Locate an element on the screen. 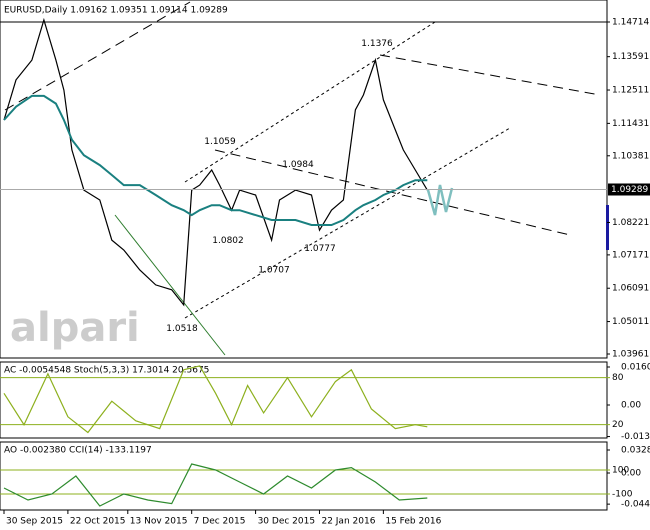 The width and height of the screenshot is (650, 530). stoch-panel is located at coordinates (304, 400).